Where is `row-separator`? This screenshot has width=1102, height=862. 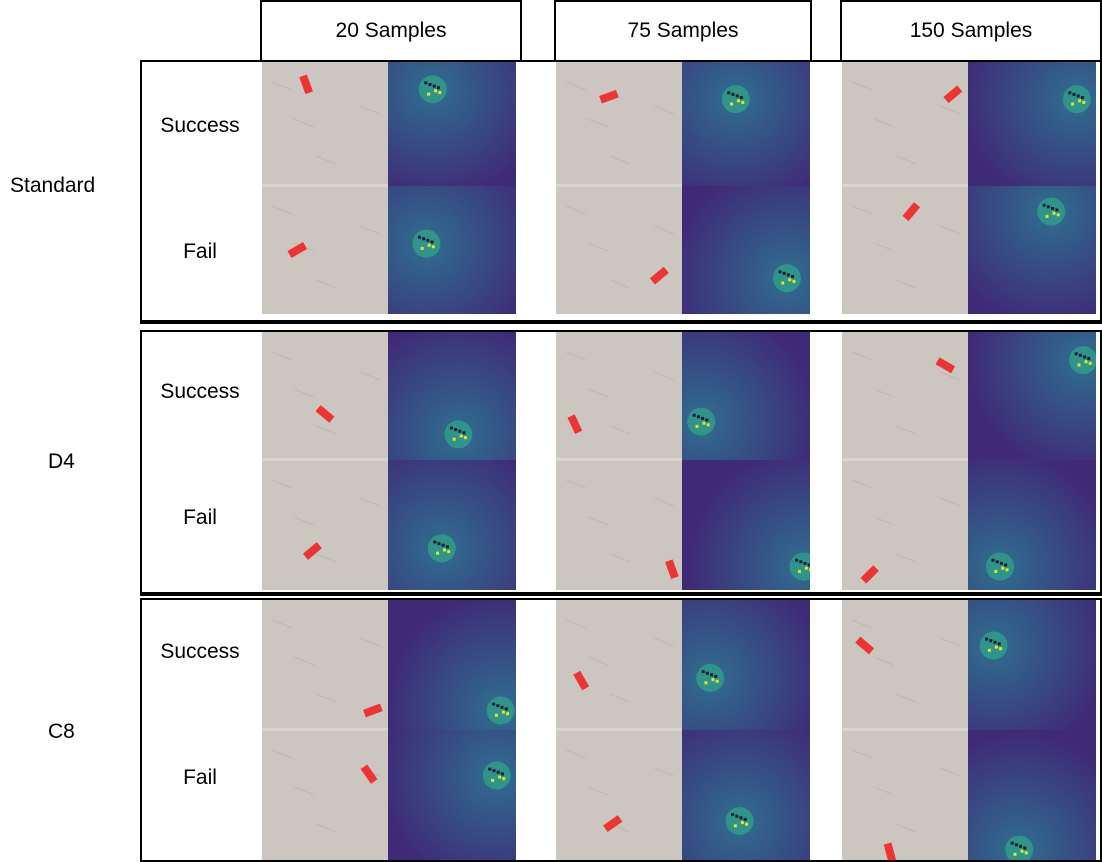
row-separator is located at coordinates (621, 595).